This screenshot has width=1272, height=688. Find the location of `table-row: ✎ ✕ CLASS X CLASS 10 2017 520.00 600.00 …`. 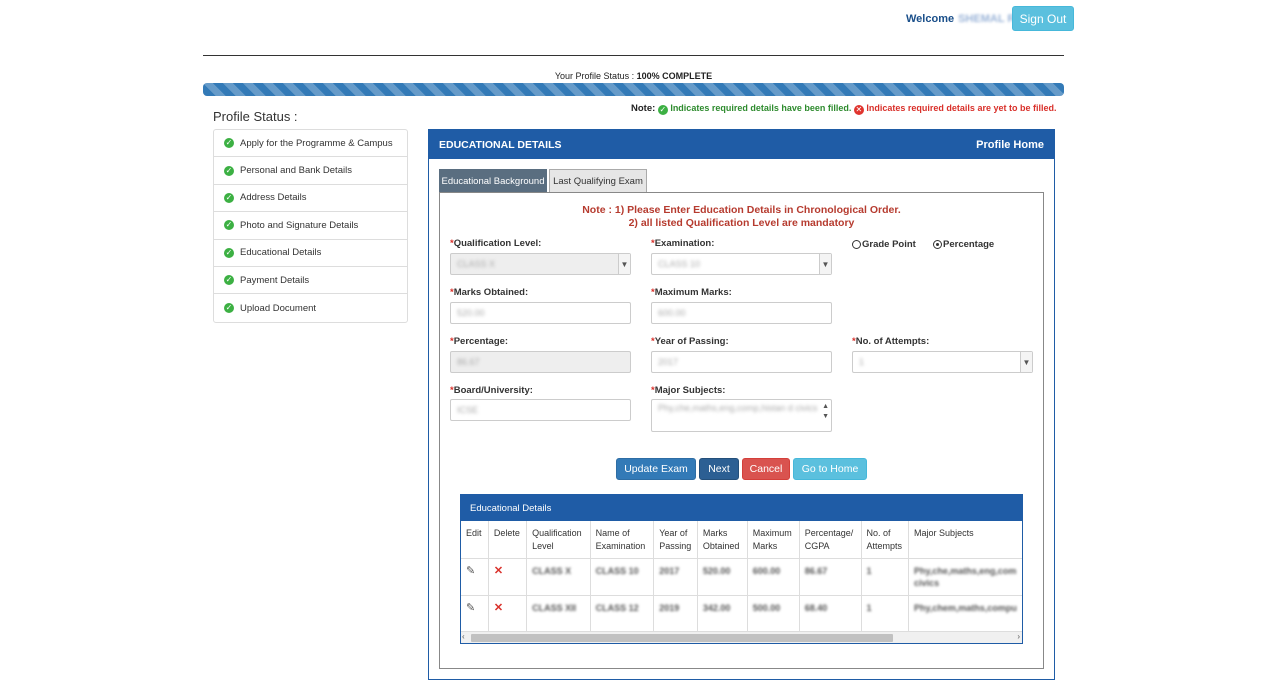

table-row: ✎ ✕ CLASS X CLASS 10 2017 520.00 600.00 … is located at coordinates (741, 576).